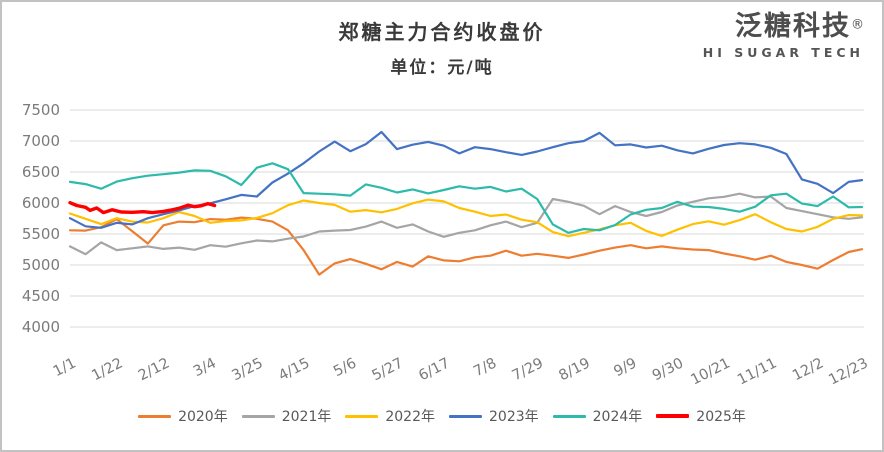 This screenshot has width=884, height=452. What do you see at coordinates (41, 234) in the screenshot?
I see `y-axis-tick-label: 5500` at bounding box center [41, 234].